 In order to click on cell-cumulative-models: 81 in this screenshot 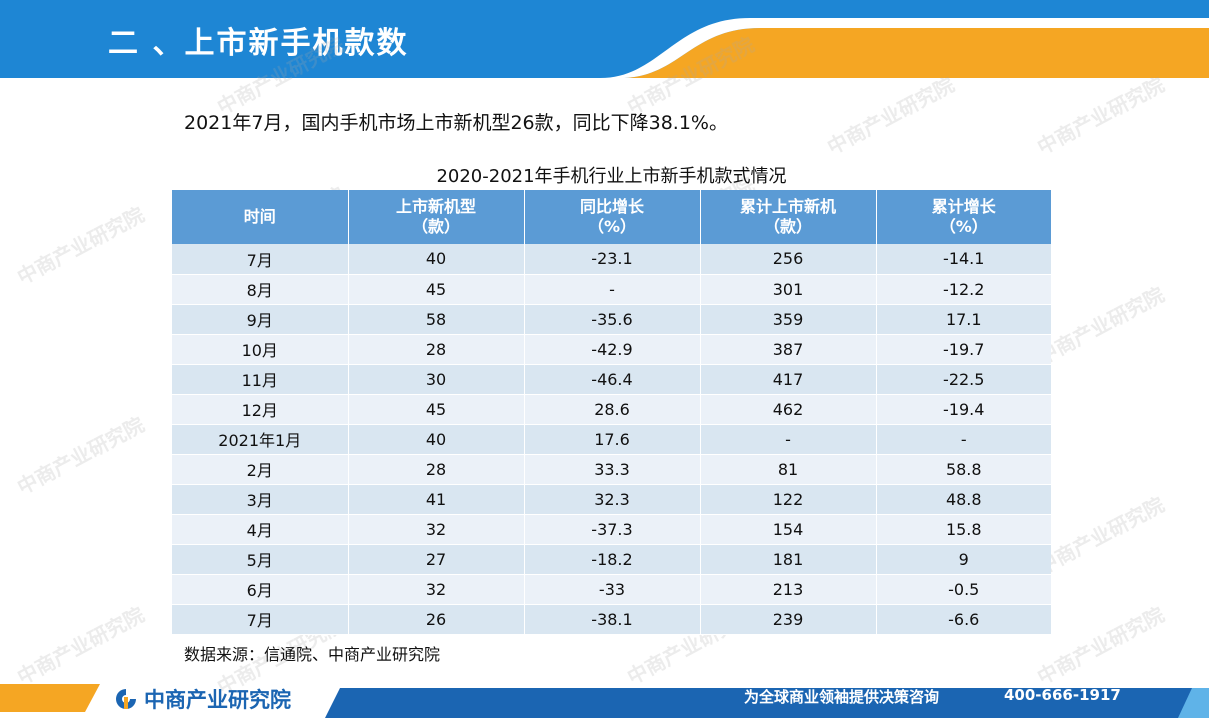, I will do `click(788, 469)`.